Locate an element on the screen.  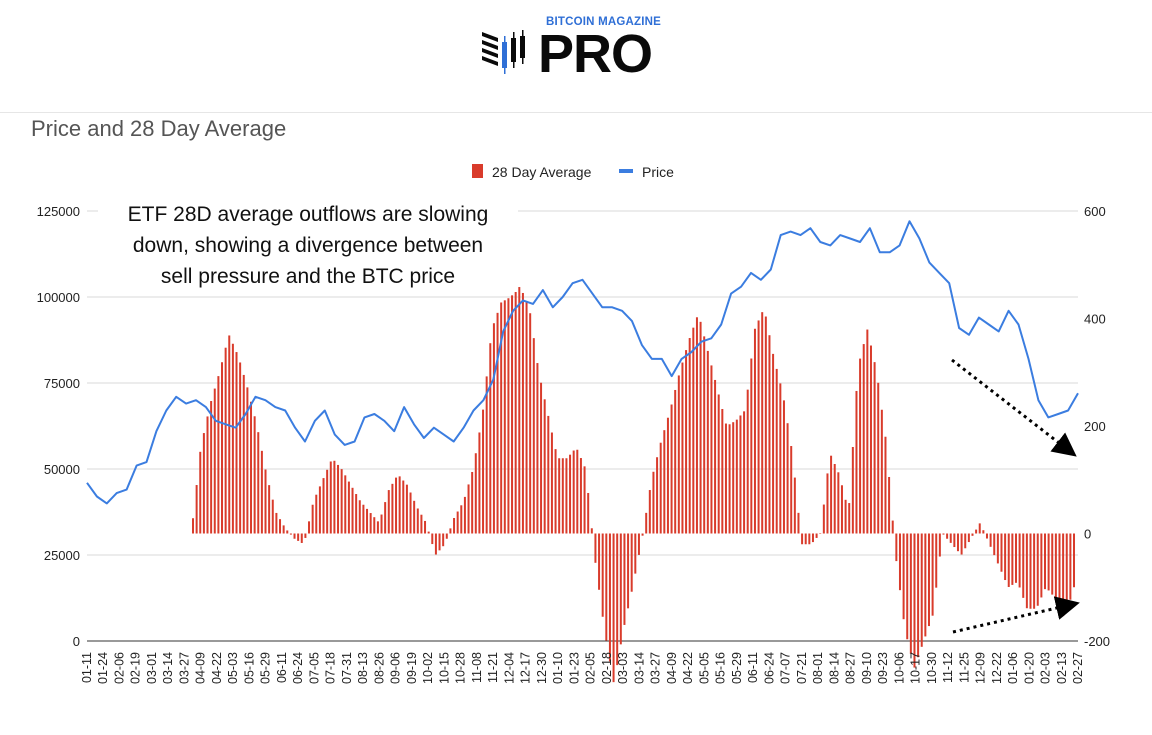
x-axis-tick-label: 10-17 is located at coordinates (916, 668).